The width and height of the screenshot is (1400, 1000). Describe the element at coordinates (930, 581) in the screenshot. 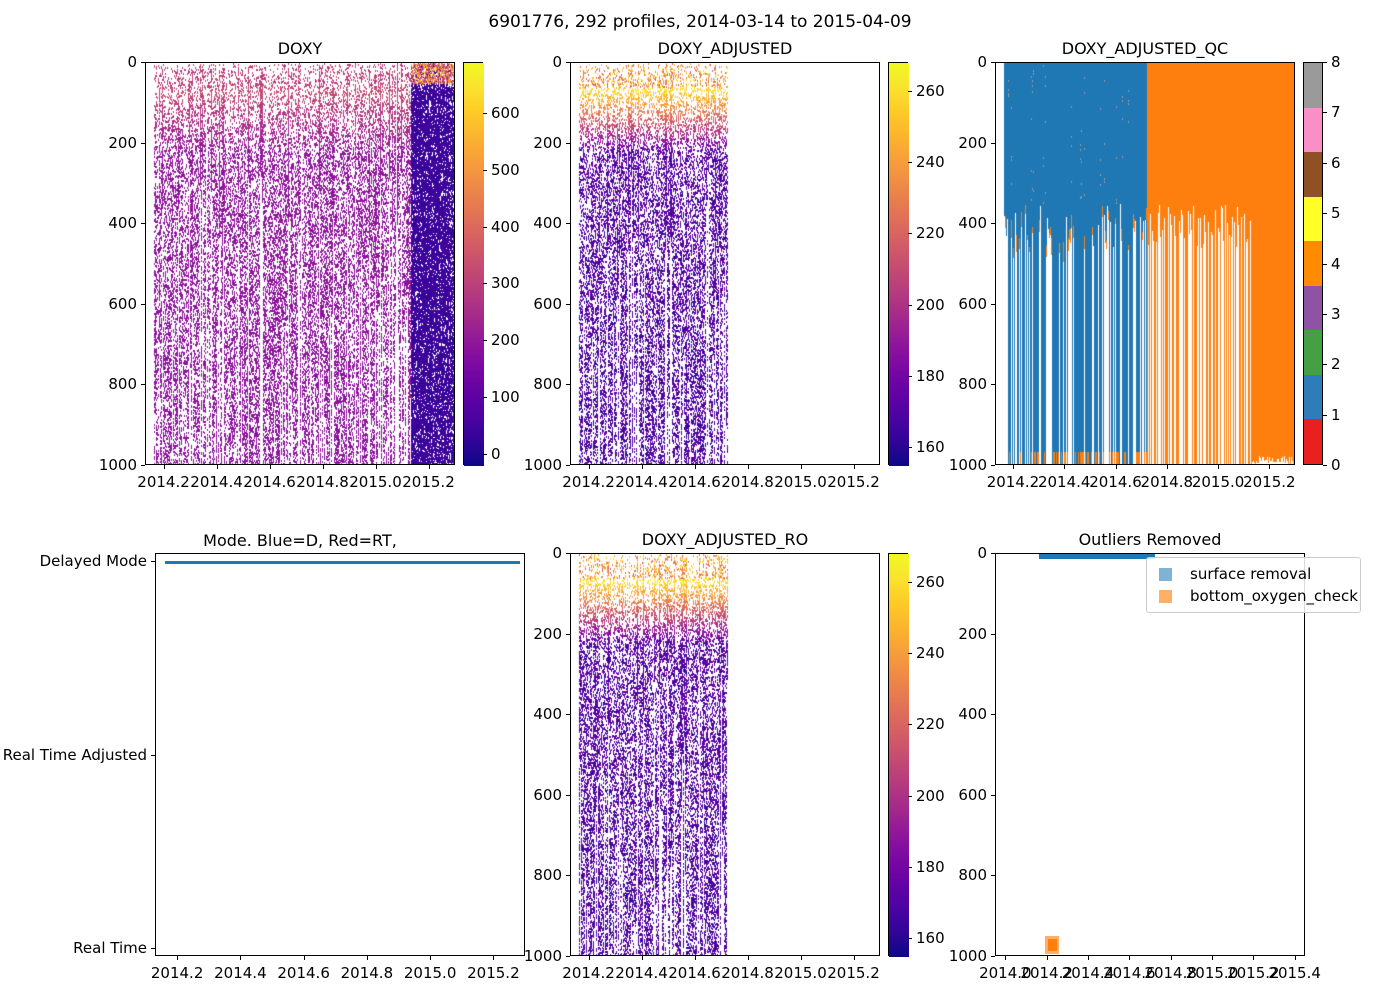

I see `colorbar-tick-label: 260` at that location.